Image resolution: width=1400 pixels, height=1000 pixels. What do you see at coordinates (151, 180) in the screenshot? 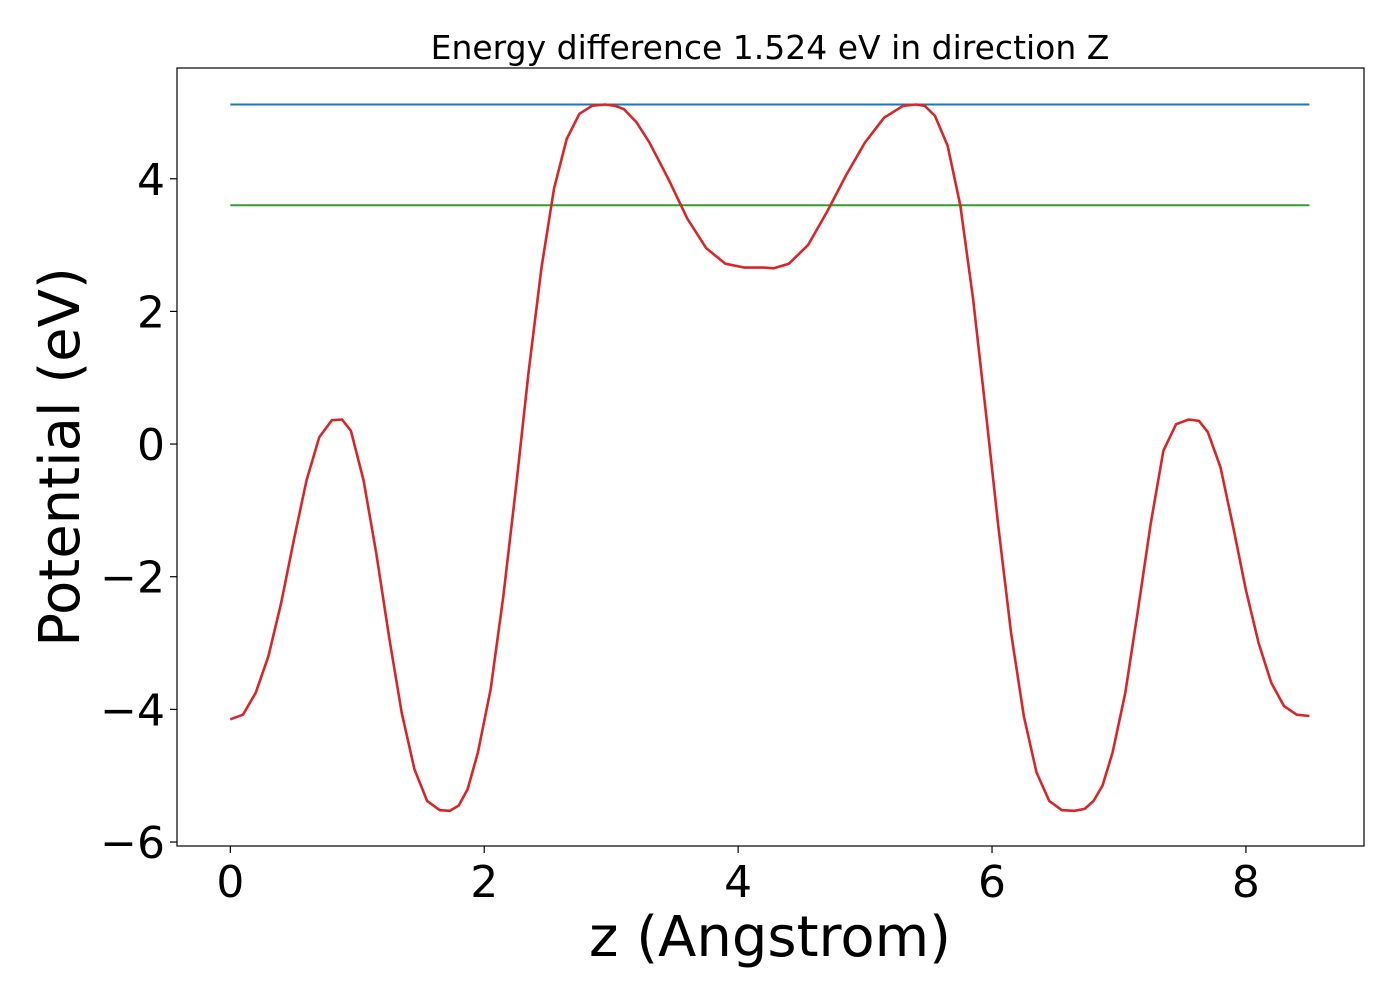
I see `y-tick-label: 4` at bounding box center [151, 180].